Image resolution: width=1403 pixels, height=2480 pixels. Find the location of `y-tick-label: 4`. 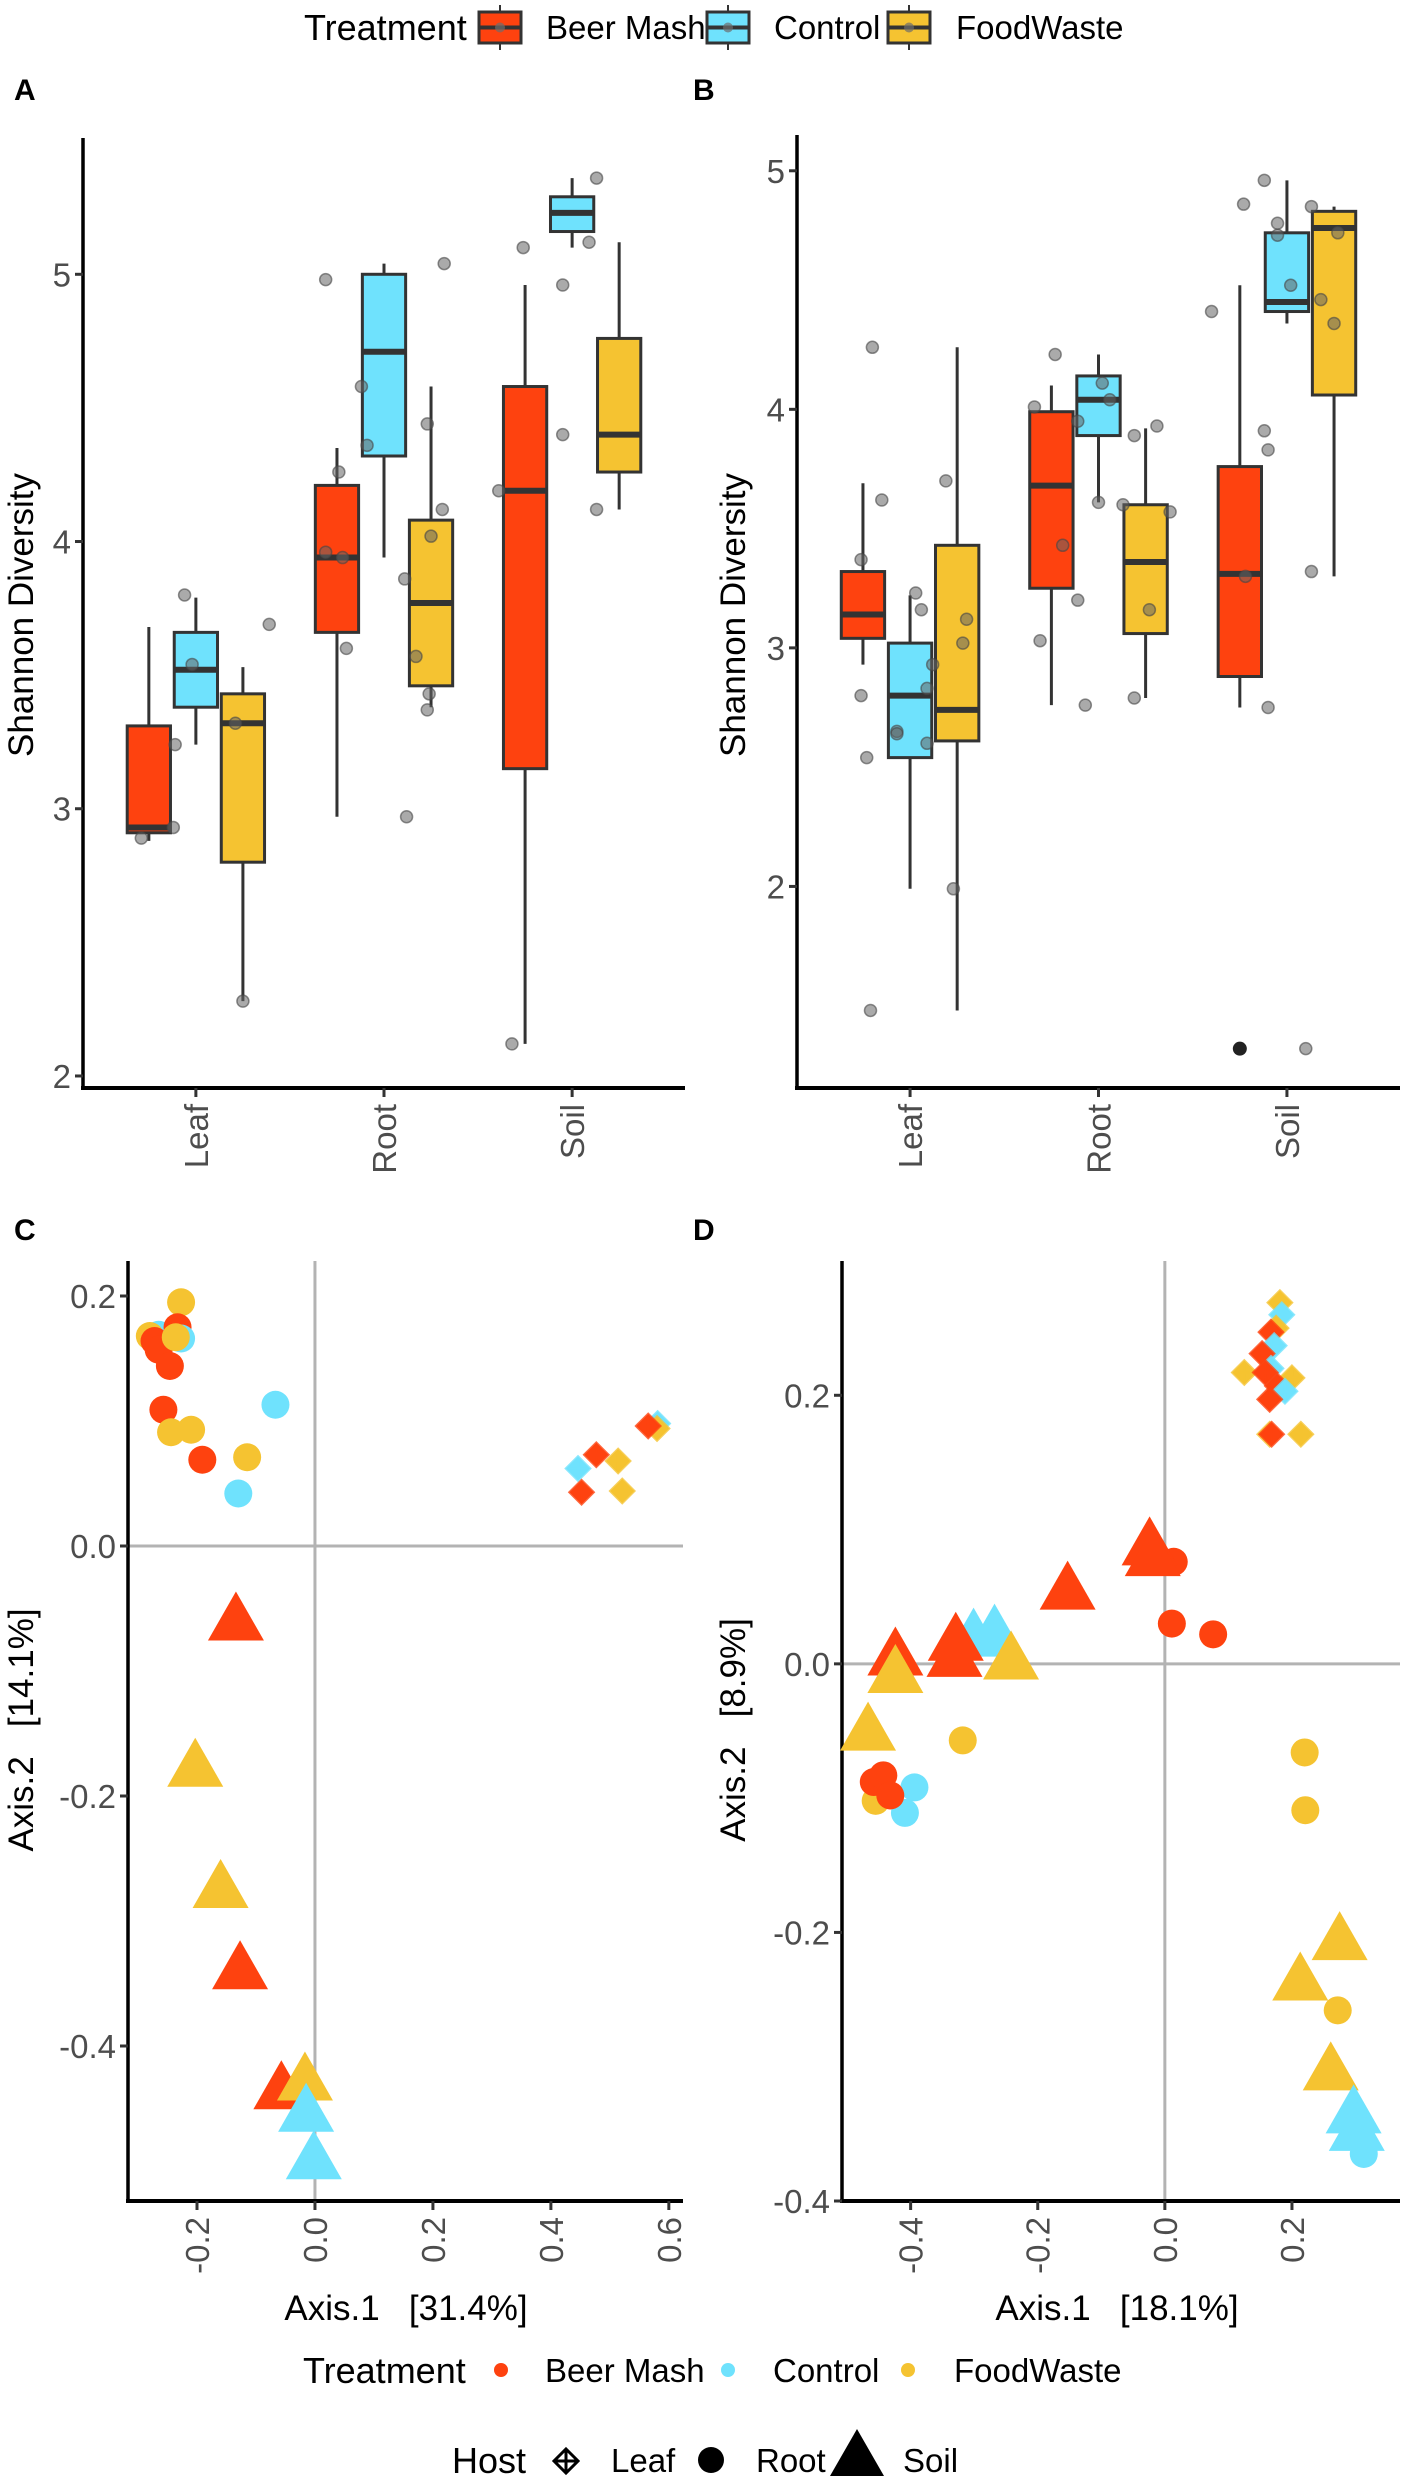

y-tick-label: 4 is located at coordinates (62, 542).